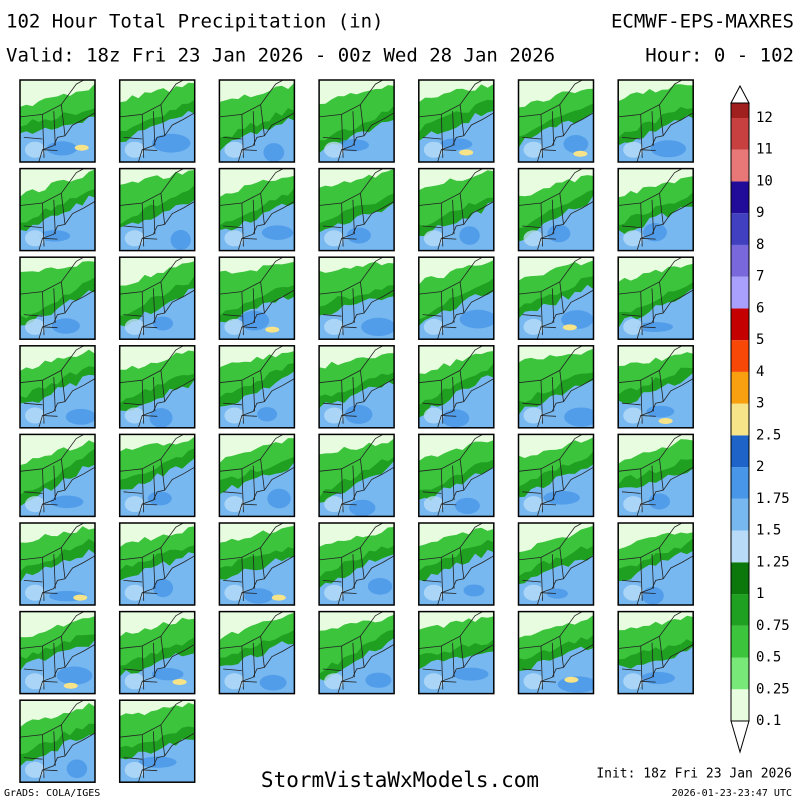 The width and height of the screenshot is (800, 800). Describe the element at coordinates (760, 340) in the screenshot. I see `colorbar-label: 5` at that location.